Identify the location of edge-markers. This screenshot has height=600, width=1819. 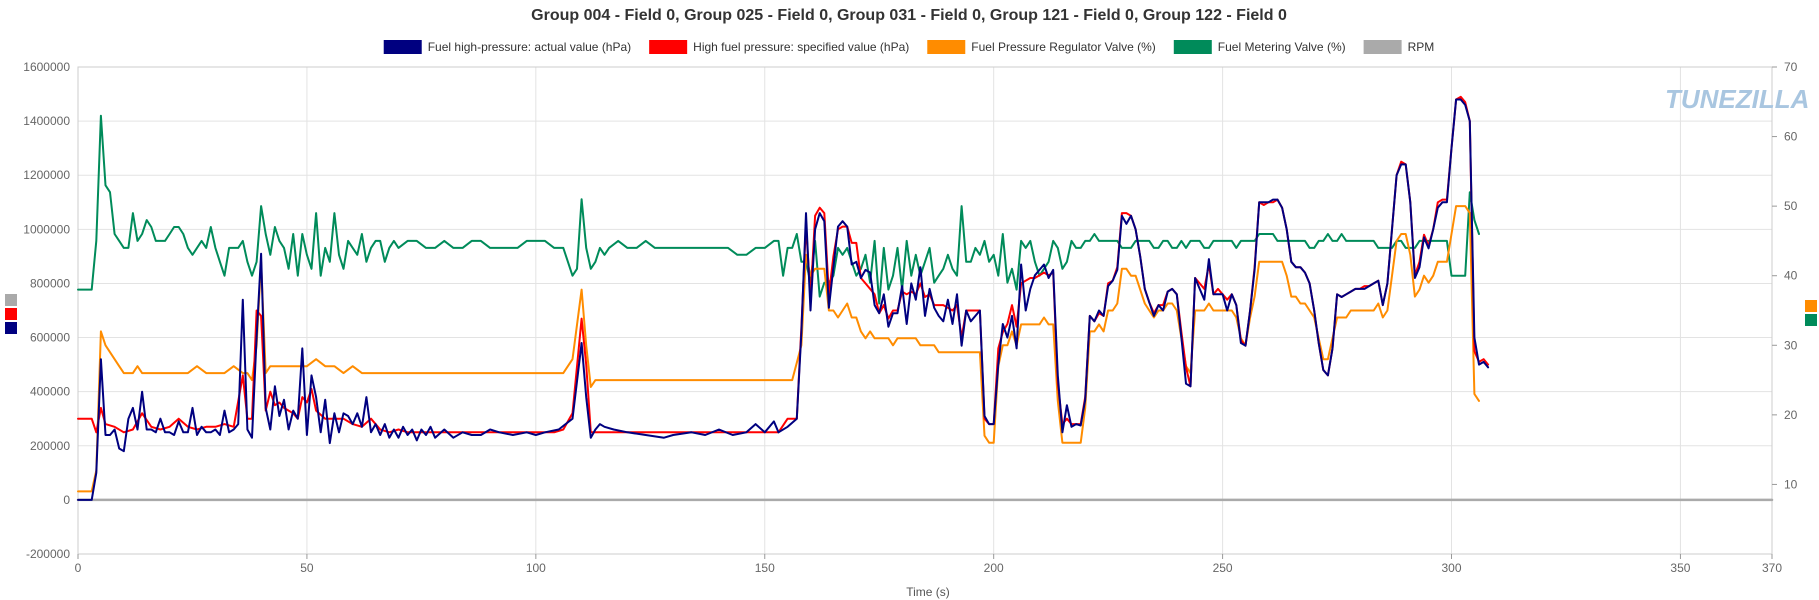
(911, 314).